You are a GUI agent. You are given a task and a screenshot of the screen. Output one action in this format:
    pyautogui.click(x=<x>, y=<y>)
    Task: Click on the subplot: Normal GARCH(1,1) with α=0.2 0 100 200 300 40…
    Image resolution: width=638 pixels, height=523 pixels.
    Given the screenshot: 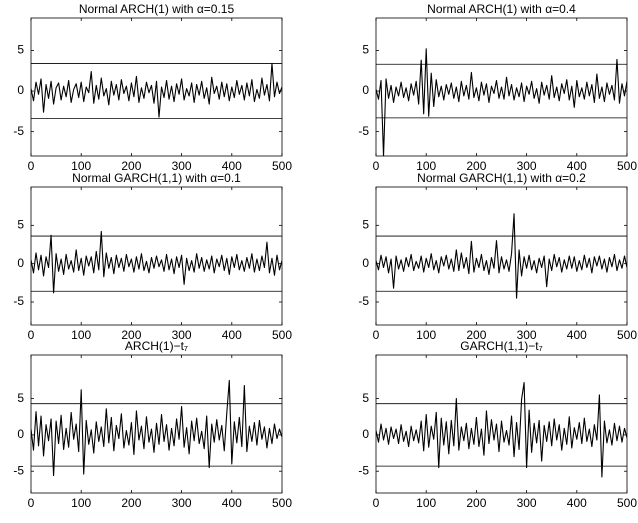 What is the action you would take?
    pyautogui.click(x=497, y=256)
    